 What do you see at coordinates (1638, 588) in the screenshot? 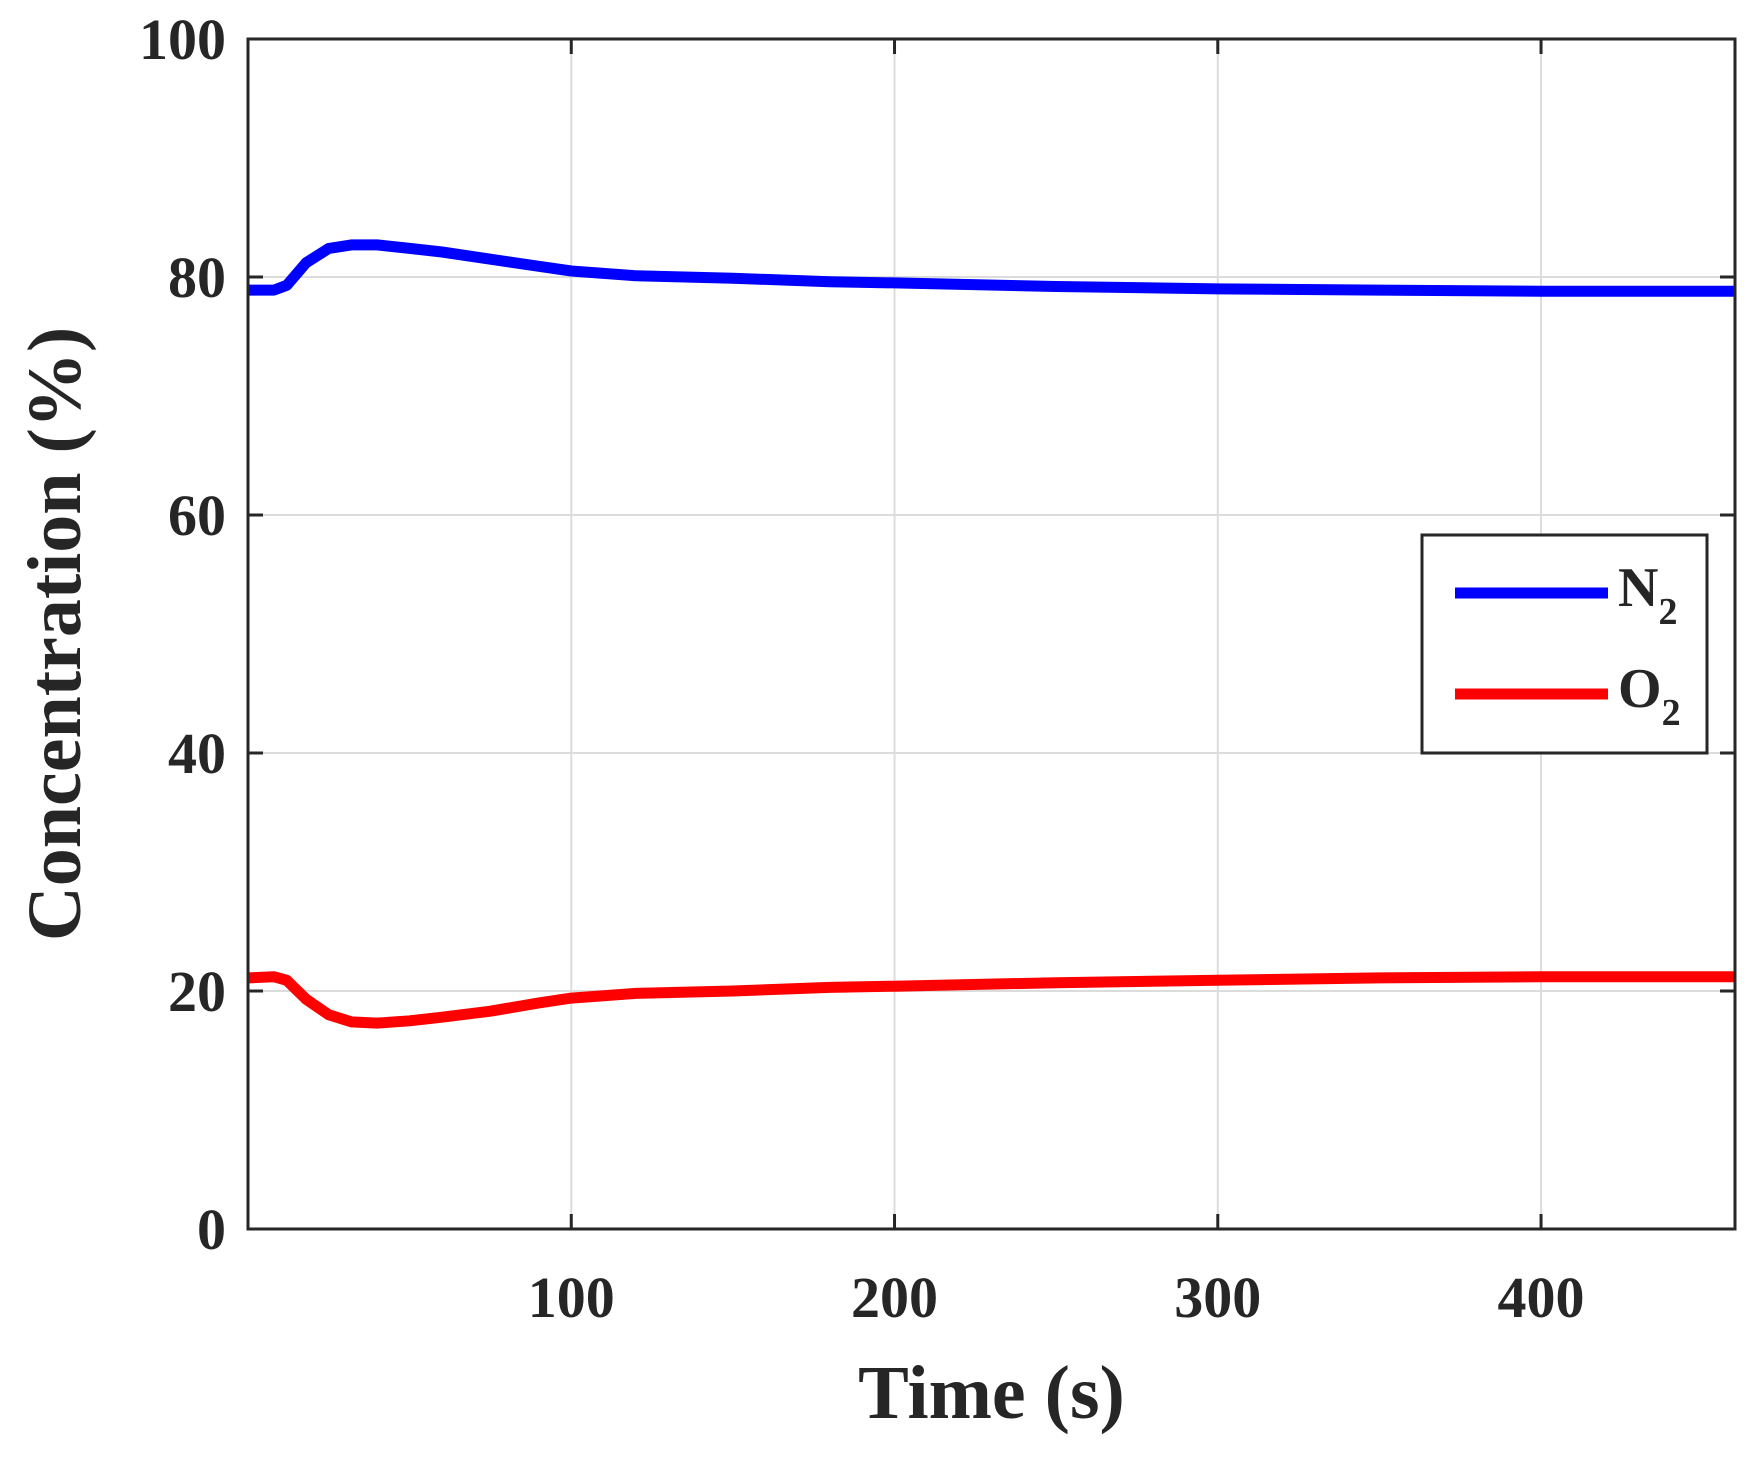
I see `legend-label-n2-name: N` at bounding box center [1638, 588].